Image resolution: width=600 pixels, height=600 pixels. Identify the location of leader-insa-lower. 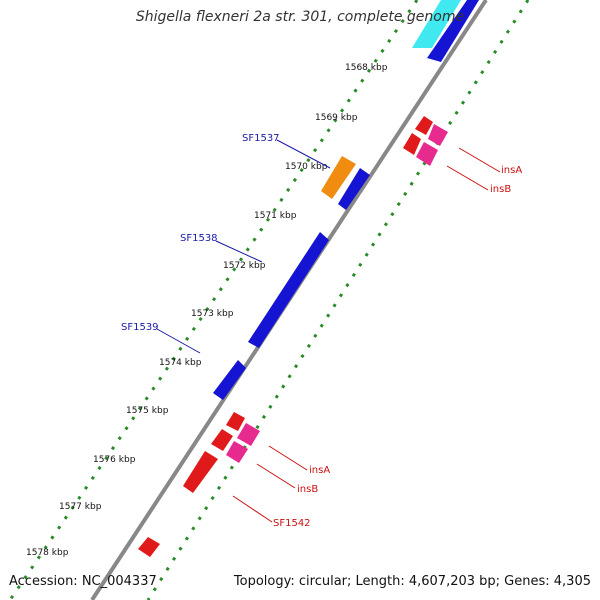
(288, 458).